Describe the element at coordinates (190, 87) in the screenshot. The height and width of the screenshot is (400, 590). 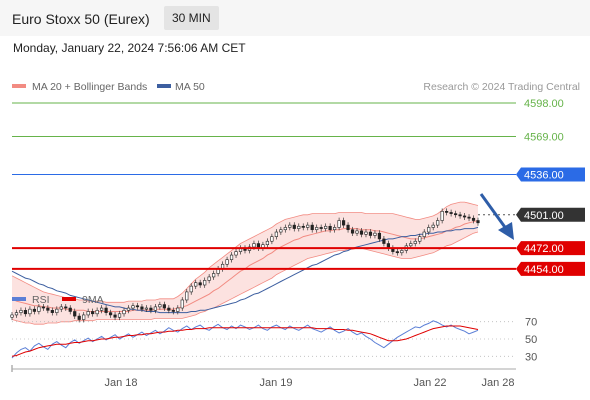
I see `ma50-legend-label: MA 50` at that location.